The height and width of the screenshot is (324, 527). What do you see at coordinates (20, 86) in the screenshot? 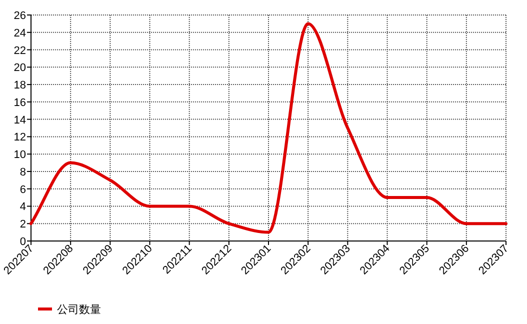
I see `y-tick-label: 18` at bounding box center [20, 86].